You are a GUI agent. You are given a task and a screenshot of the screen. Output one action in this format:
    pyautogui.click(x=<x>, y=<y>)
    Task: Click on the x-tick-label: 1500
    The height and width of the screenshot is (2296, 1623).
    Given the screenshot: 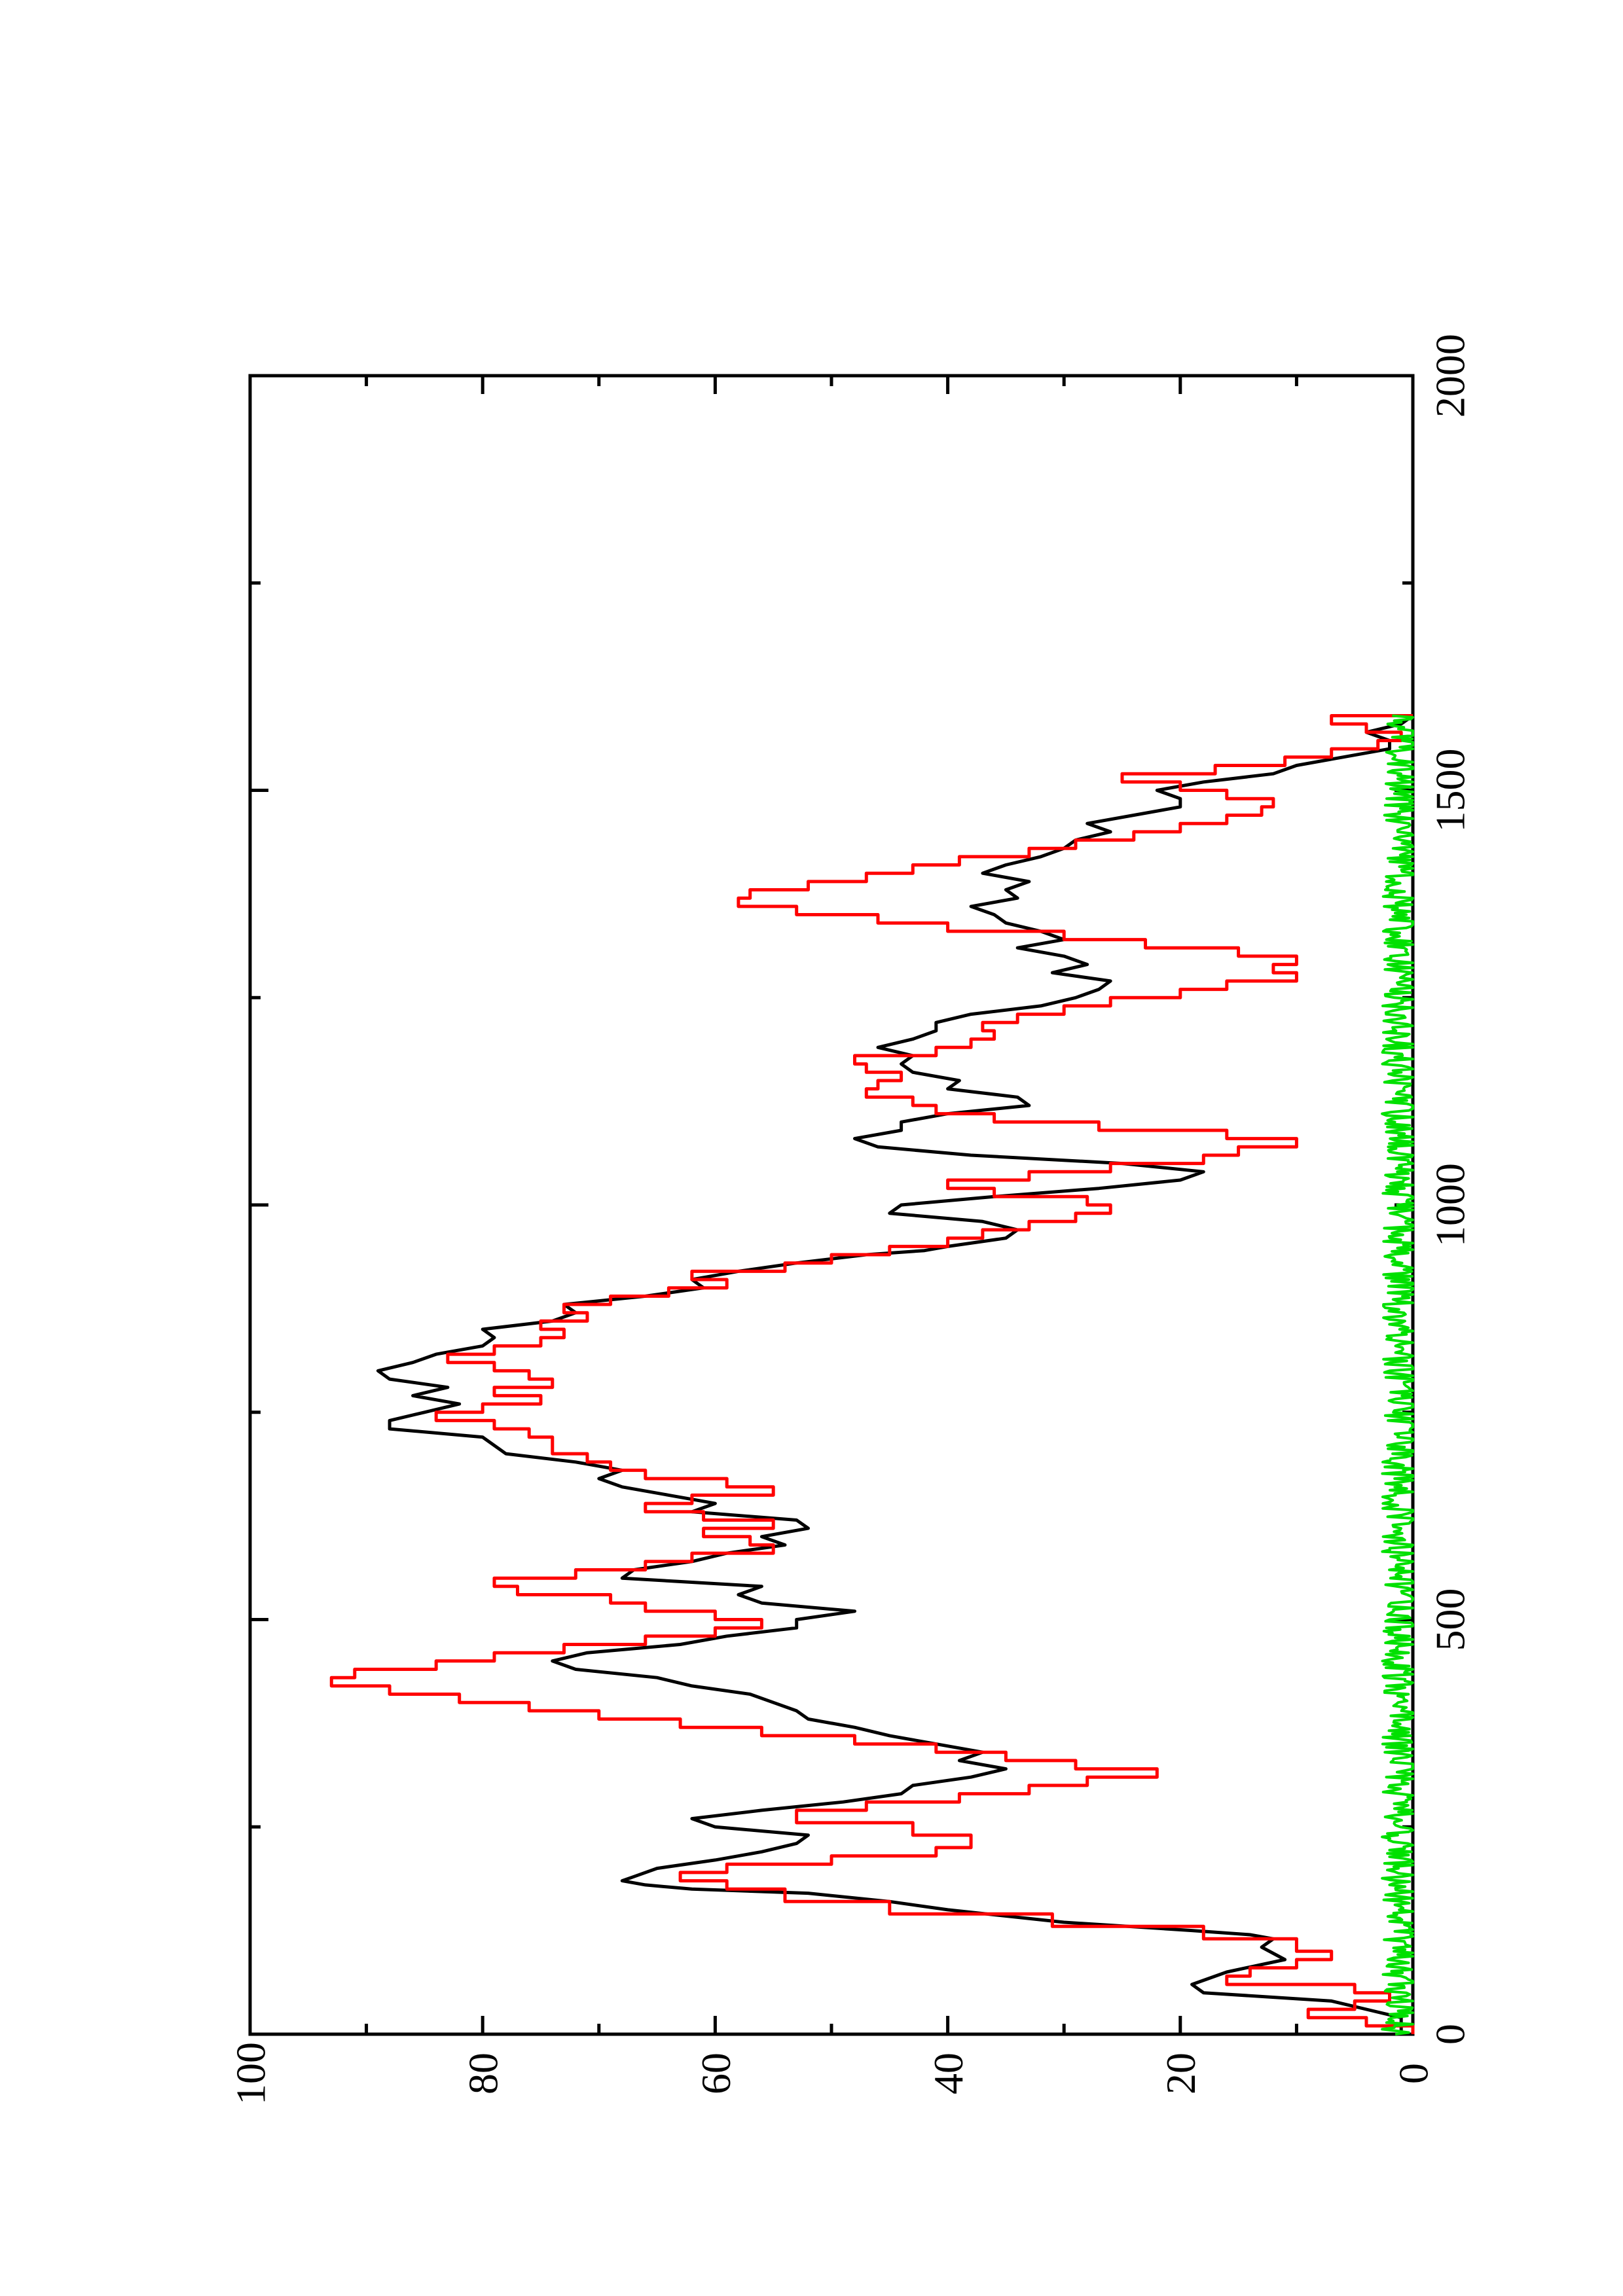 What is the action you would take?
    pyautogui.click(x=1450, y=791)
    